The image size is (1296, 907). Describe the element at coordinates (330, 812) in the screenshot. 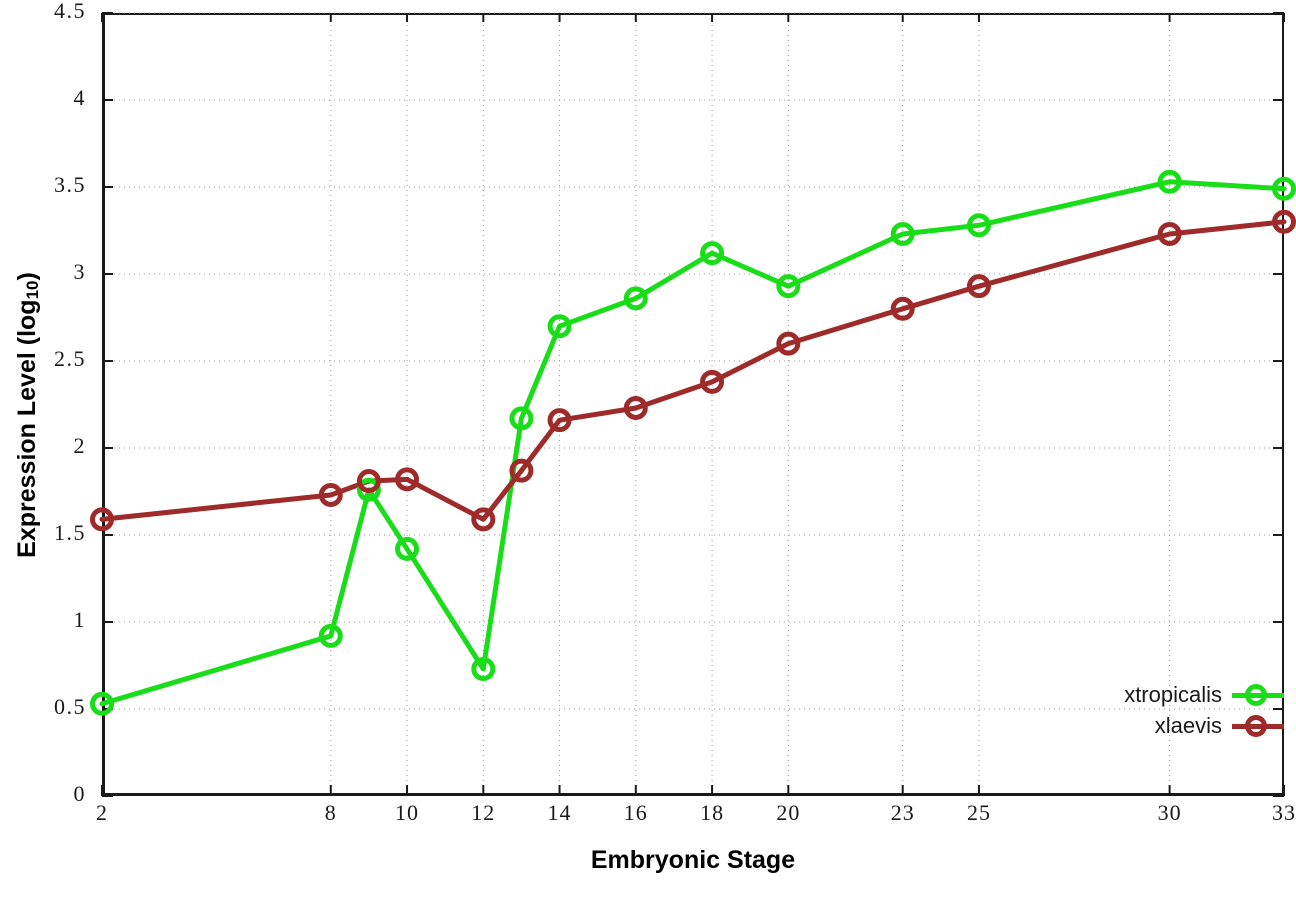

I see `x-tick-label: 8` at that location.